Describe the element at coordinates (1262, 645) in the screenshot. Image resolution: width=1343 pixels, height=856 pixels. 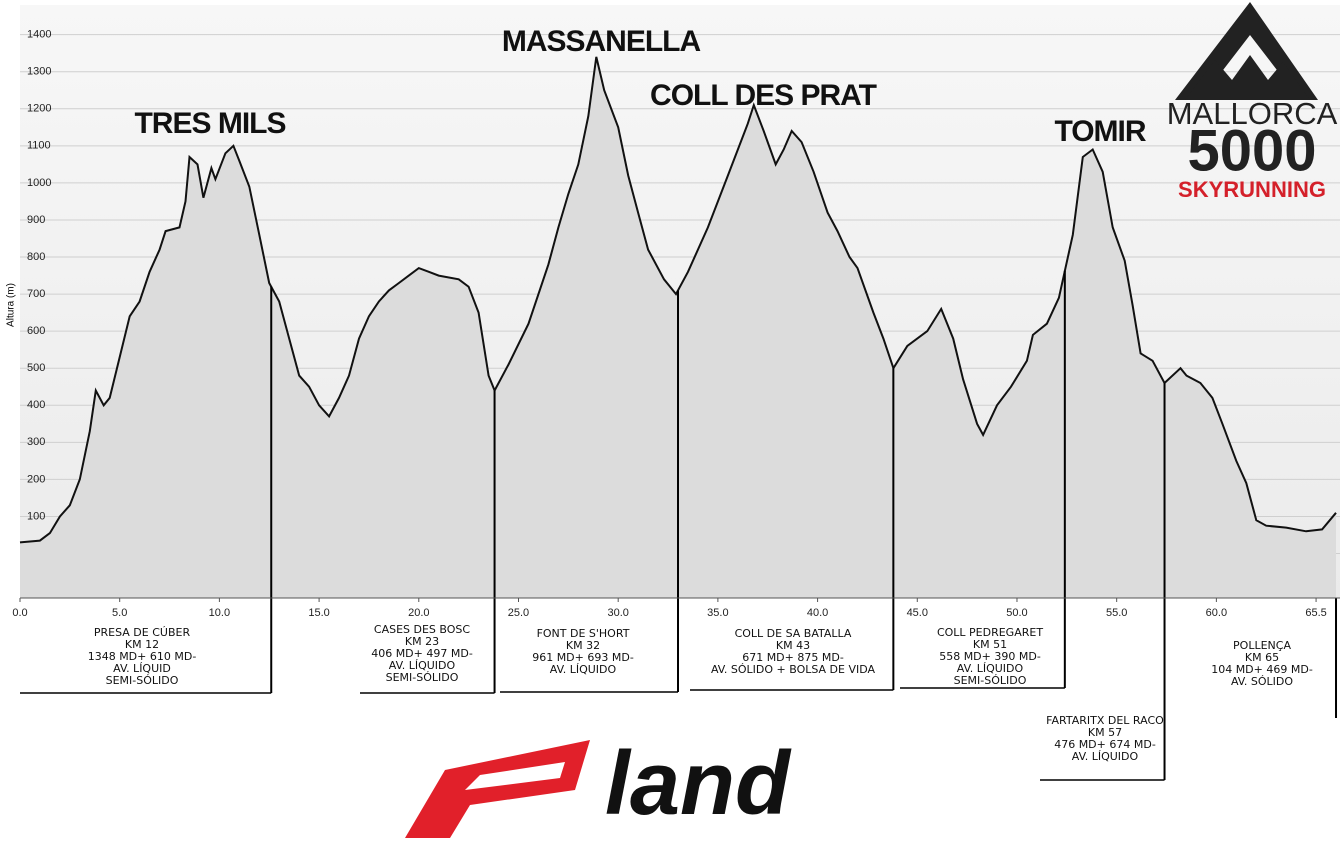
I see `aid-station-text: POLLENÇA` at that location.